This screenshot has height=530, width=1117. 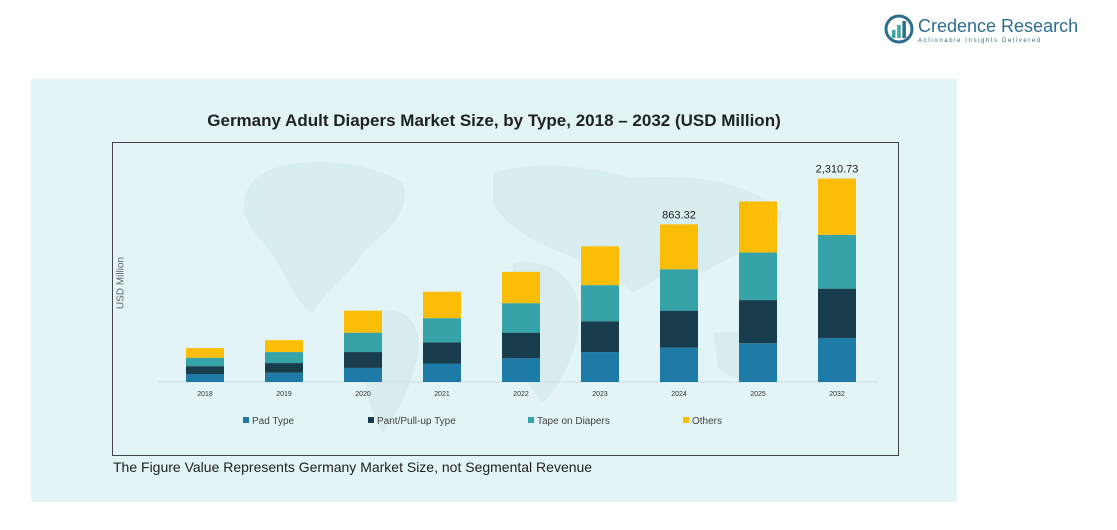 What do you see at coordinates (837, 394) in the screenshot?
I see `x-tick-label: 2032` at bounding box center [837, 394].